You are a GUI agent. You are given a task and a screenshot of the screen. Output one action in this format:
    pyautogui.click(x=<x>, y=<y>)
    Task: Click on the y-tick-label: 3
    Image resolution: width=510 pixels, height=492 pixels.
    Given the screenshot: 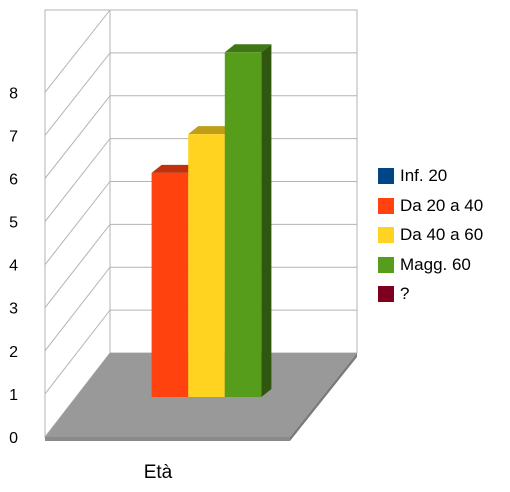 What is the action you would take?
    pyautogui.click(x=13, y=309)
    